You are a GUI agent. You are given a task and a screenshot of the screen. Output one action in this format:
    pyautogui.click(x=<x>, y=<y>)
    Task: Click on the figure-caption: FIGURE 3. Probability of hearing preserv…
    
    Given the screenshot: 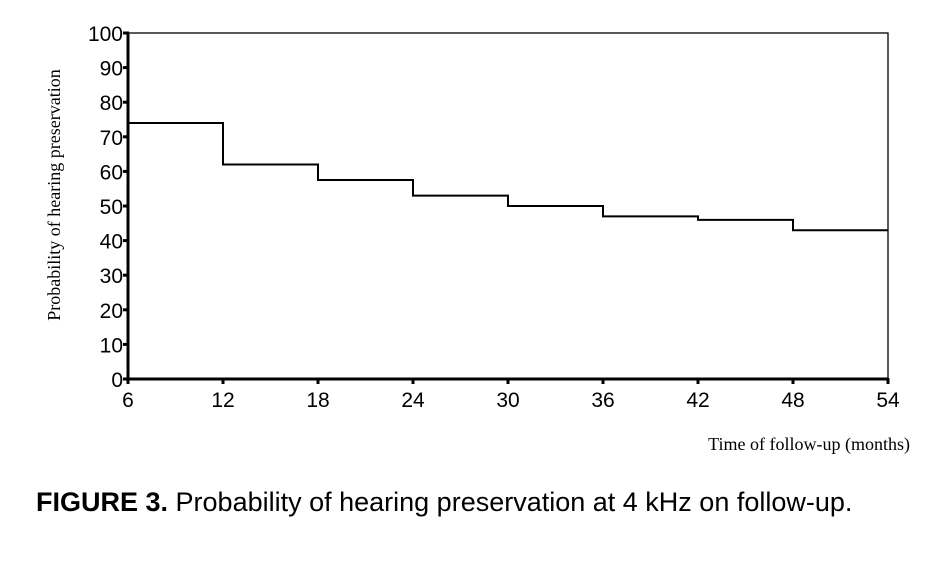 What is the action you would take?
    pyautogui.click(x=466, y=502)
    